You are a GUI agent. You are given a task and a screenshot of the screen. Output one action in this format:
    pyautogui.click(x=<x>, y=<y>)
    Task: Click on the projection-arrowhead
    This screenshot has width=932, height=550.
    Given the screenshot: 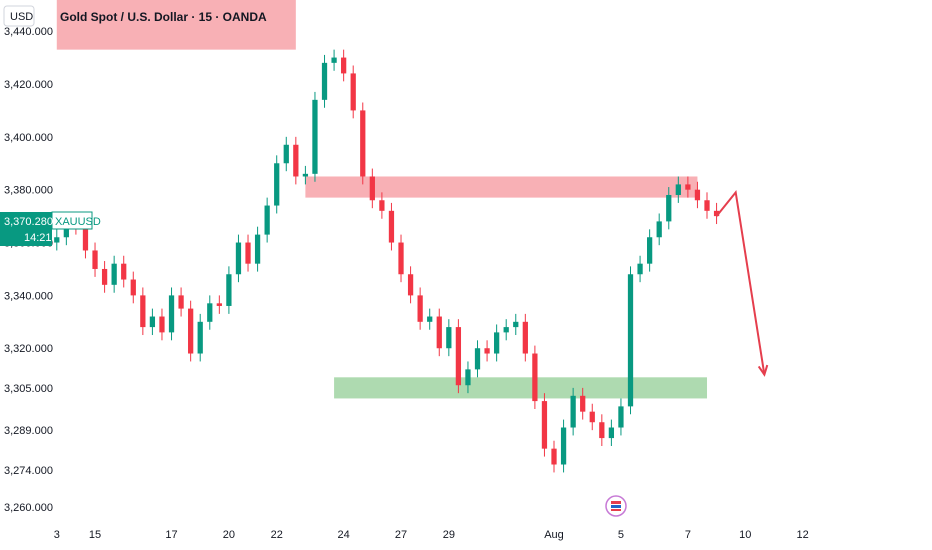 What is the action you would take?
    pyautogui.click(x=763, y=370)
    